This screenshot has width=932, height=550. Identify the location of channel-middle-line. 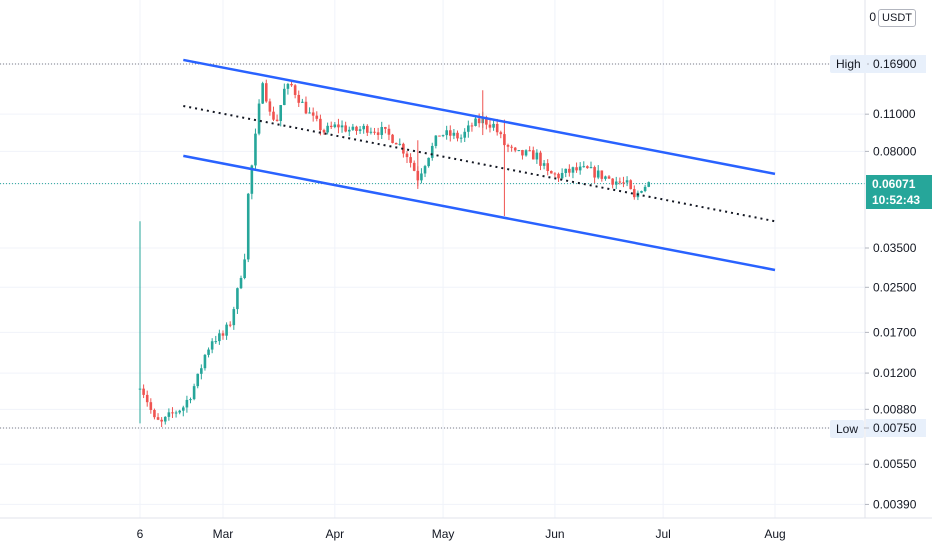
(479, 163).